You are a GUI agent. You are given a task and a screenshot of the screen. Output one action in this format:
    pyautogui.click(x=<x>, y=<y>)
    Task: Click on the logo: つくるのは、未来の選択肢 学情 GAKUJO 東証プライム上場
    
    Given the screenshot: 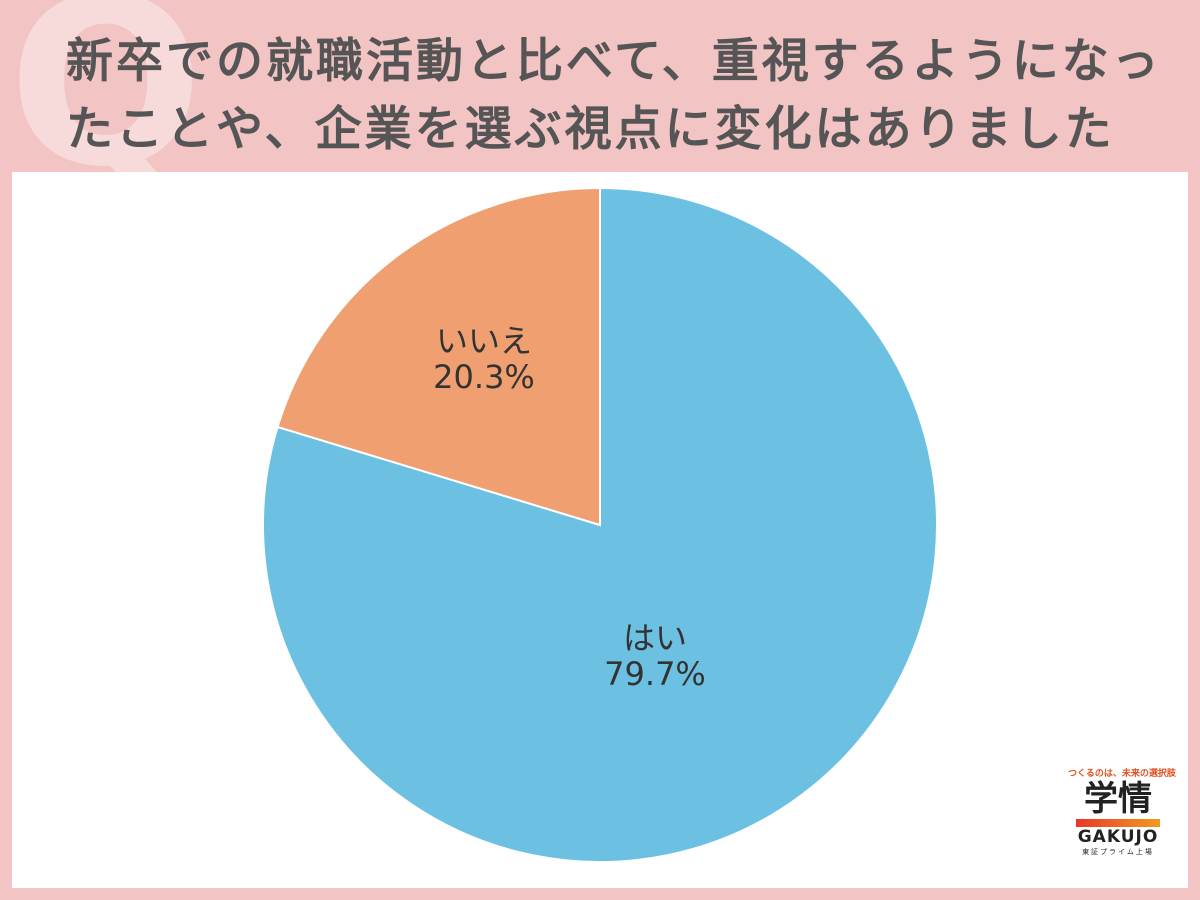 What is the action you would take?
    pyautogui.click(x=1122, y=811)
    